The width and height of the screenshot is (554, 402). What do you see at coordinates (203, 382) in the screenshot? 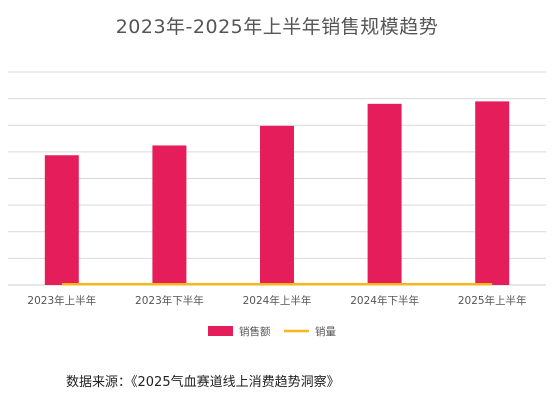
I see `source-note: 数据来源：《2025气血赛道线上消费趋势洞察》` at bounding box center [203, 382].